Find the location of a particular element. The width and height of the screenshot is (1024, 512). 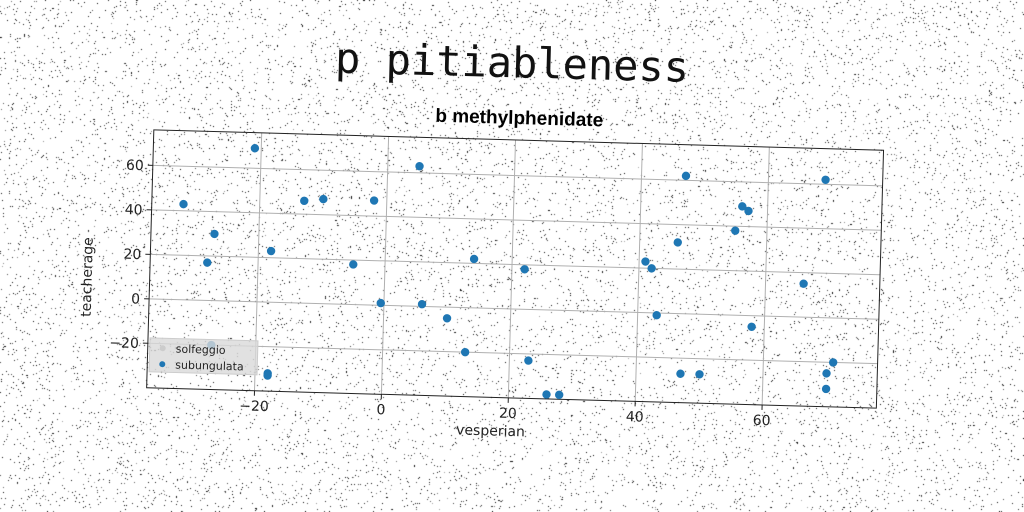

legend-entry-subungulata: subungulata is located at coordinates (209, 366).